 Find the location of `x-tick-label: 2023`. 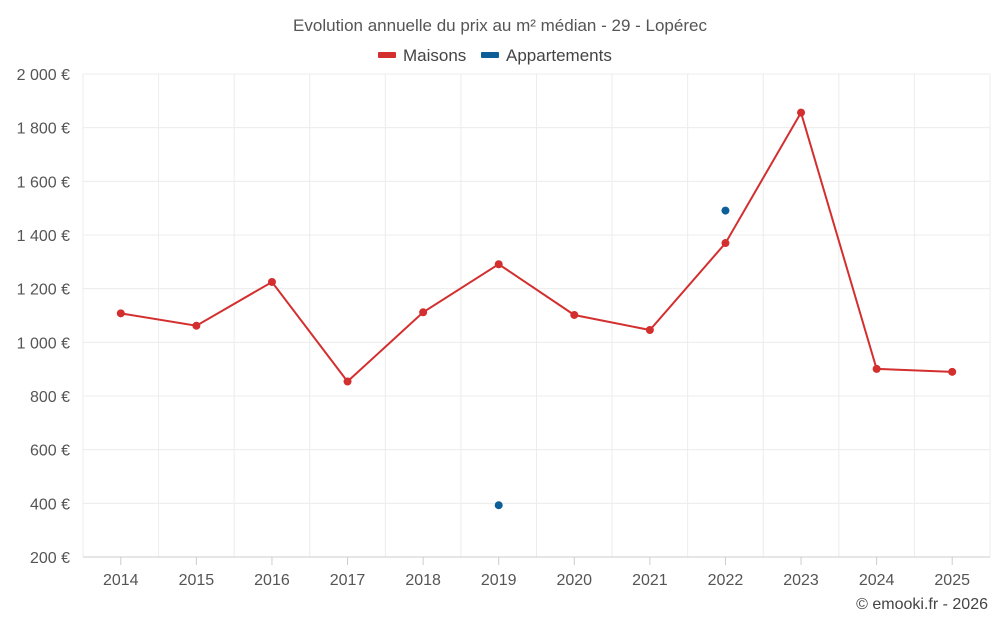

x-tick-label: 2023 is located at coordinates (801, 580).